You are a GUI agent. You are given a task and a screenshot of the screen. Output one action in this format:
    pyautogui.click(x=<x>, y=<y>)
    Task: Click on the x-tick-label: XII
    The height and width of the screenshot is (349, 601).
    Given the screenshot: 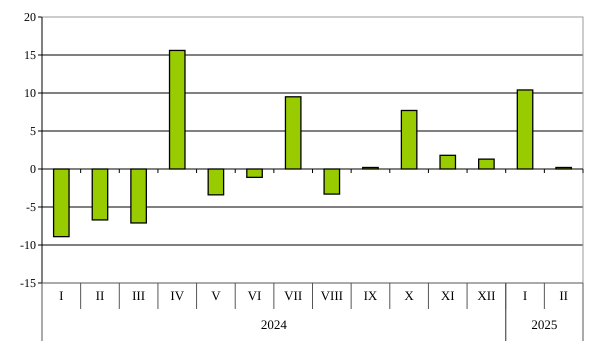 What is the action you would take?
    pyautogui.click(x=486, y=295)
    